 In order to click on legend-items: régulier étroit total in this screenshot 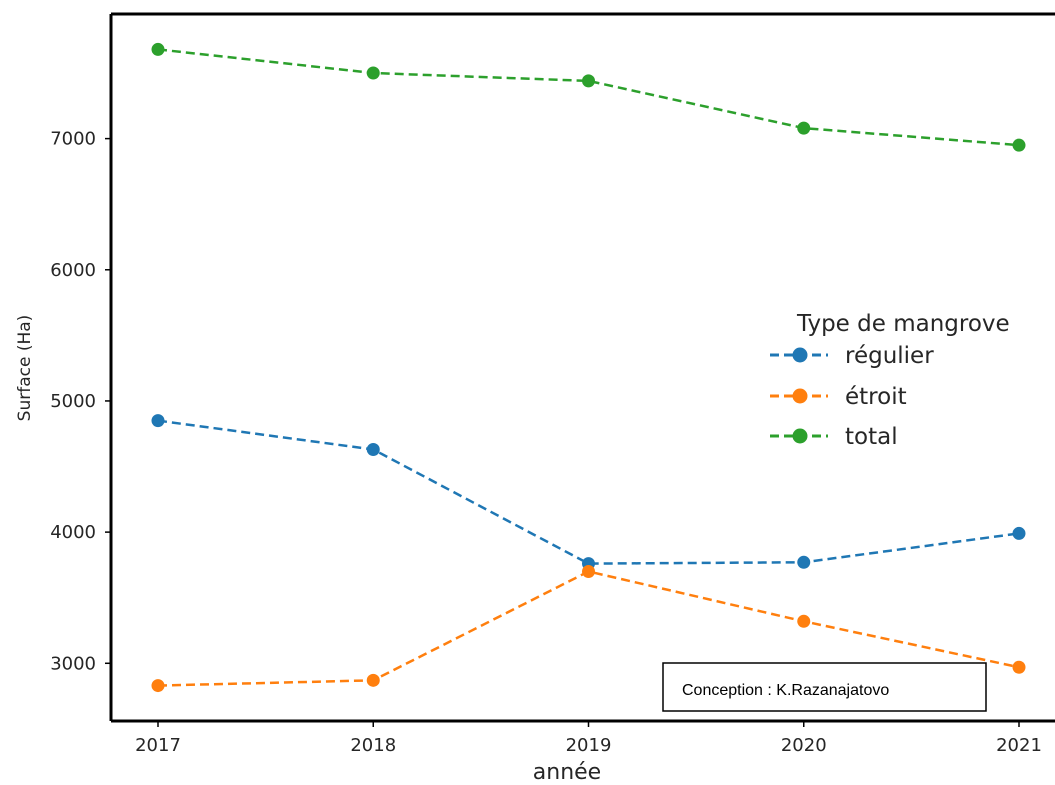, I will do `click(852, 396)`.